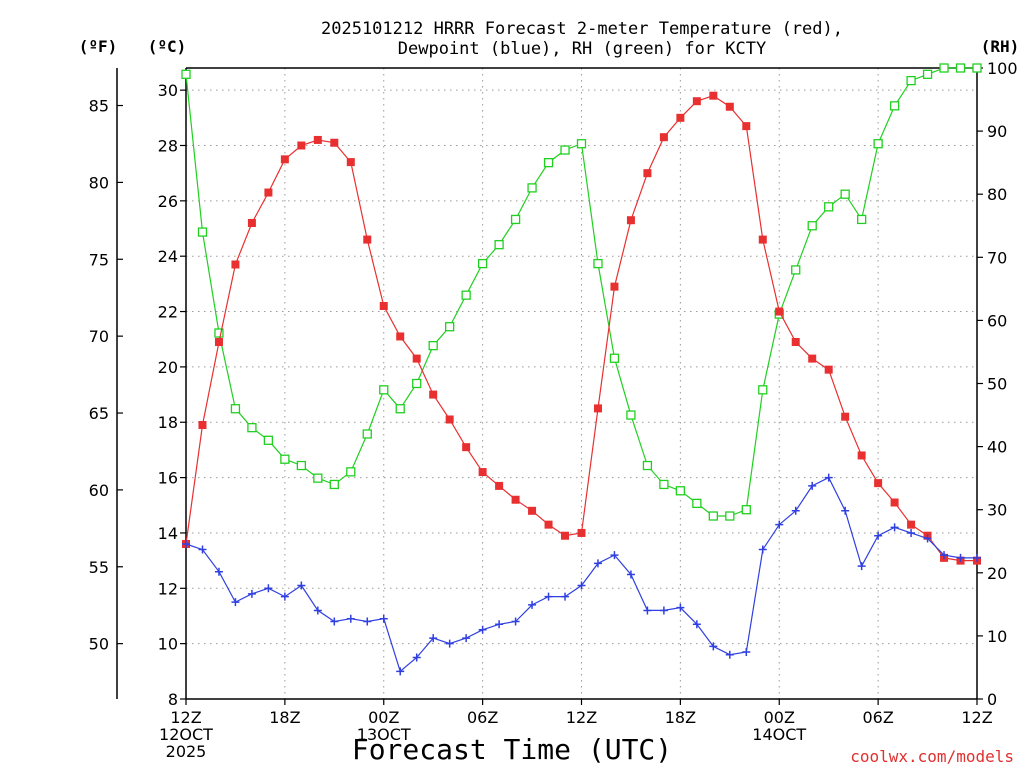 The width and height of the screenshot is (1024, 768). Describe the element at coordinates (779, 734) in the screenshot. I see `x-tick-label: 14OCT` at that location.